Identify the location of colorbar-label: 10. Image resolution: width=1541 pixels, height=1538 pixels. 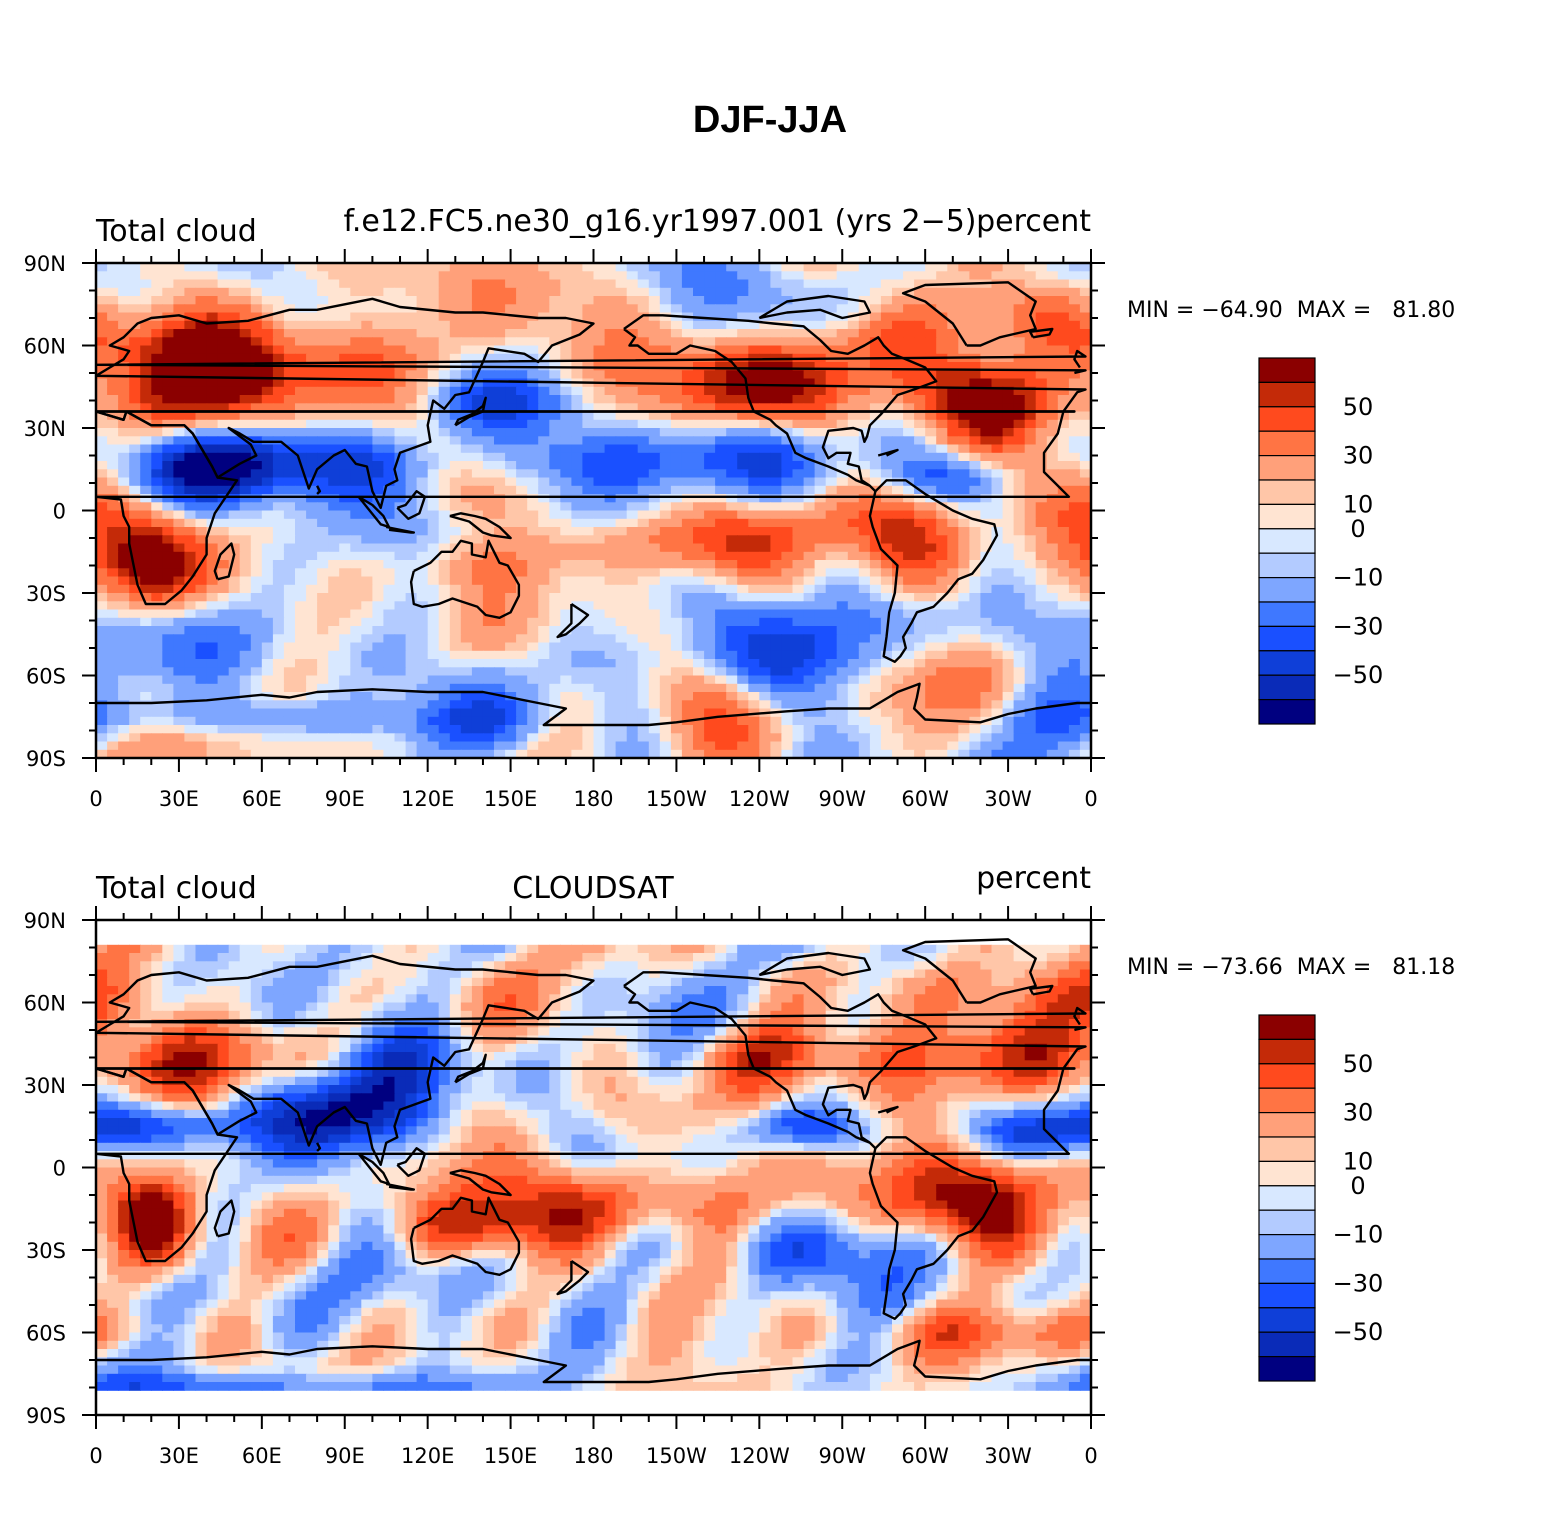
(1358, 1161).